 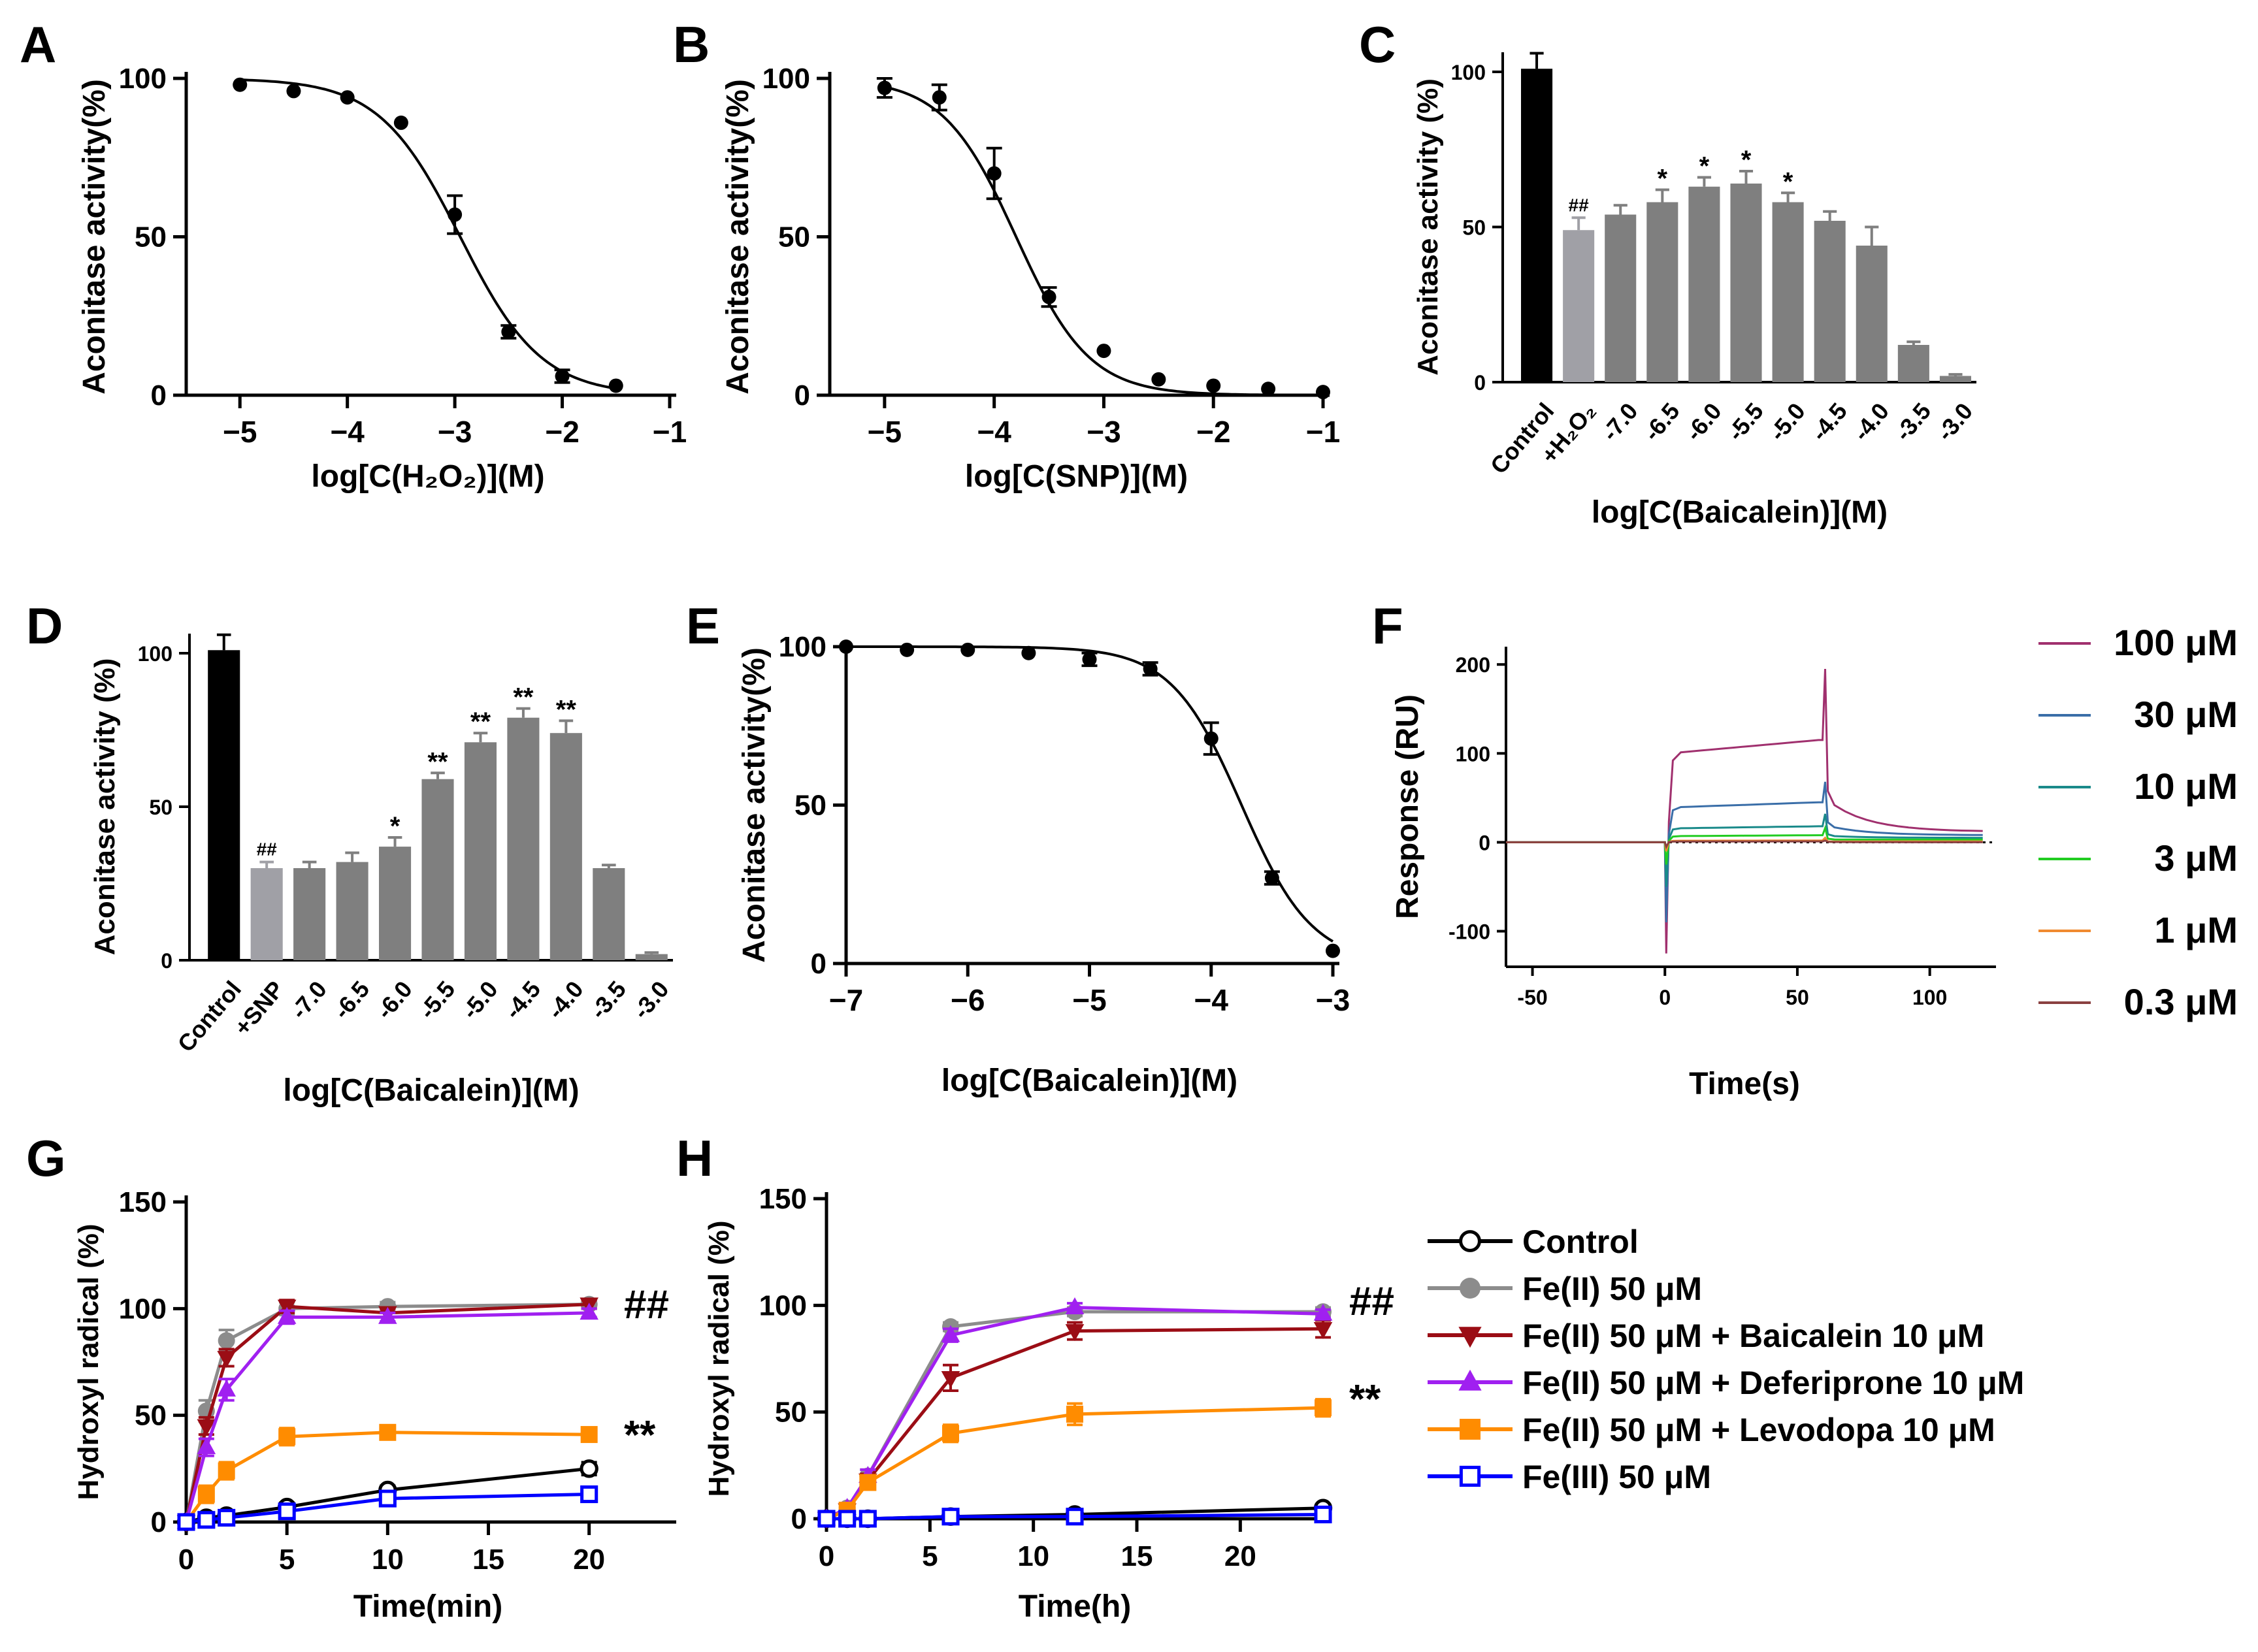 I want to click on x-tick-label: 100, so click(x=1929, y=997).